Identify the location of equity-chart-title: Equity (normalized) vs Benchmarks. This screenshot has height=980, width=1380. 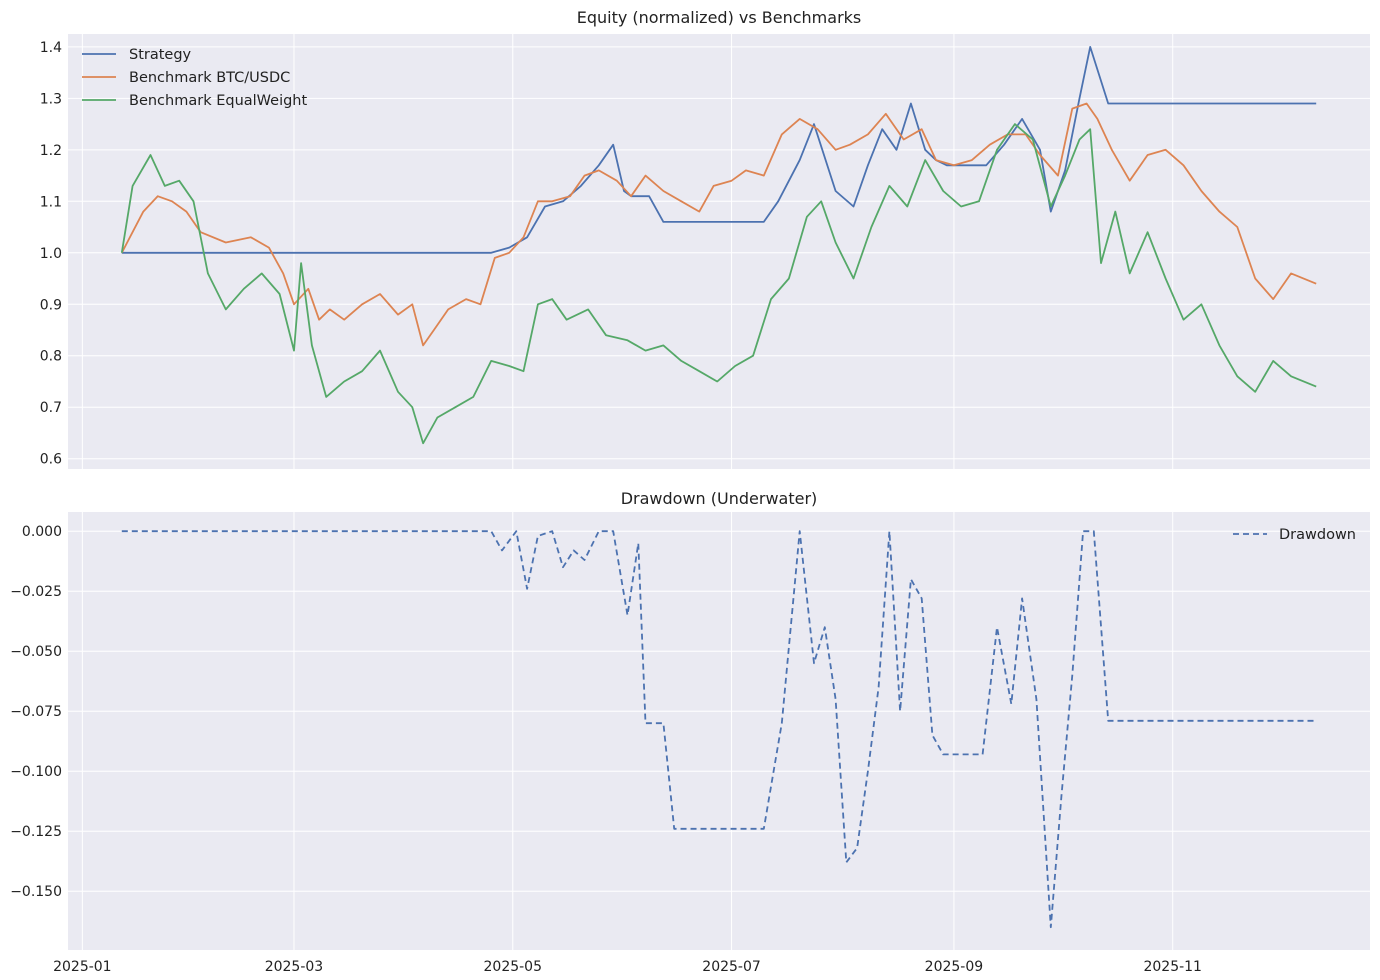
(719, 17).